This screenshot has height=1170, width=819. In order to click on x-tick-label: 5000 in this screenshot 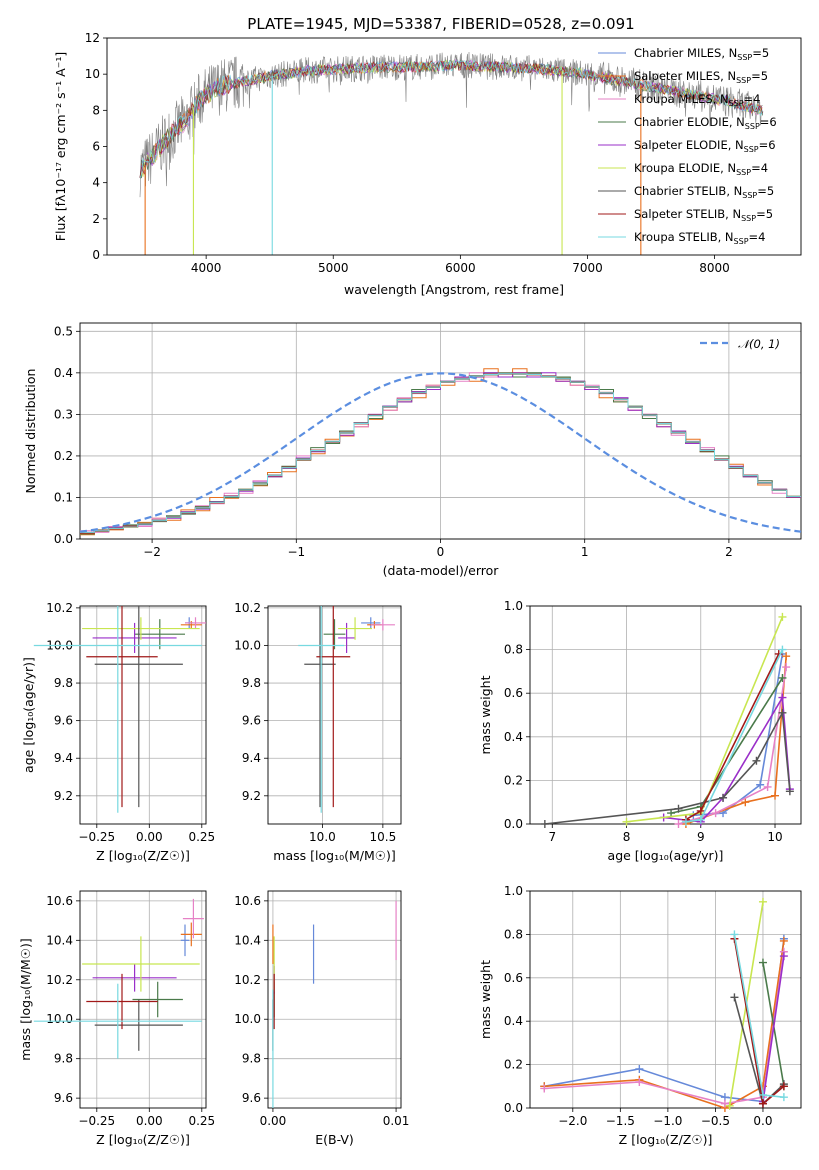, I will do `click(333, 268)`.